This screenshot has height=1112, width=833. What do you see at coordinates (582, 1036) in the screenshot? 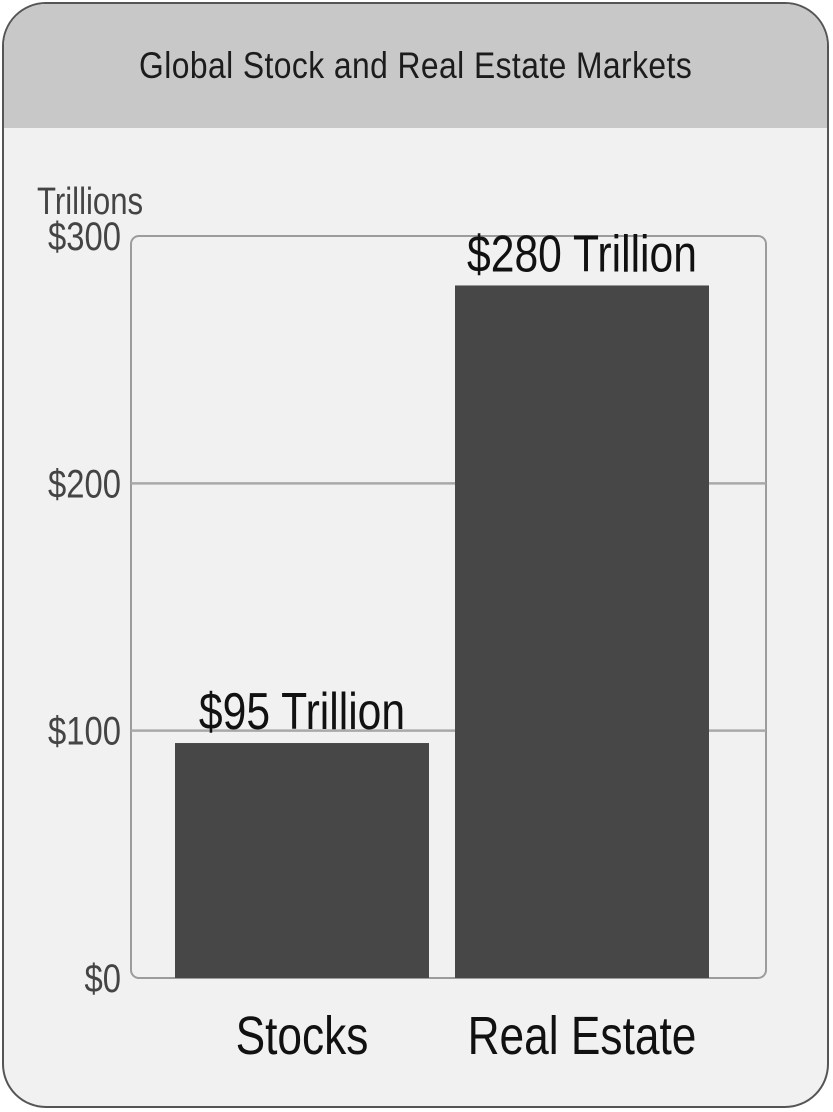
I see `category-label: Real Estate` at bounding box center [582, 1036].